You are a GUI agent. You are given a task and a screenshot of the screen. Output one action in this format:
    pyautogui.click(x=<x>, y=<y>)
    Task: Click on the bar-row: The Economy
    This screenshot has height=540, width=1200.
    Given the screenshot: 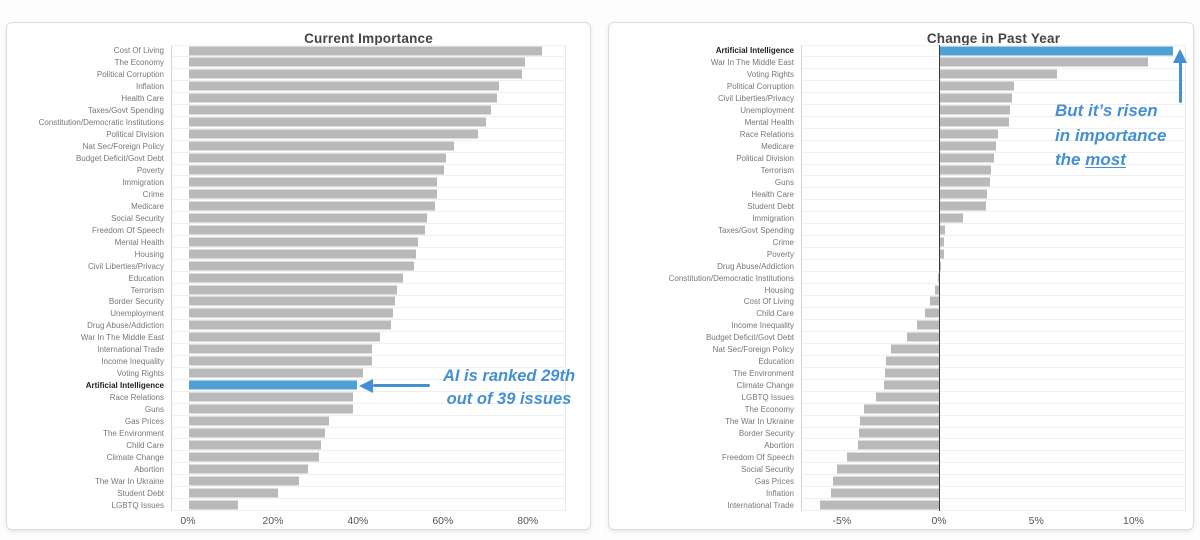 What is the action you would take?
    pyautogui.click(x=897, y=409)
    